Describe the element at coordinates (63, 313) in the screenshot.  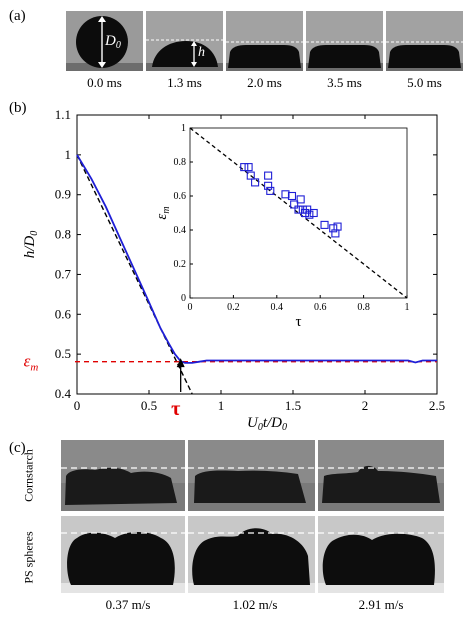
I see `y-tick-label: 0.6` at that location.